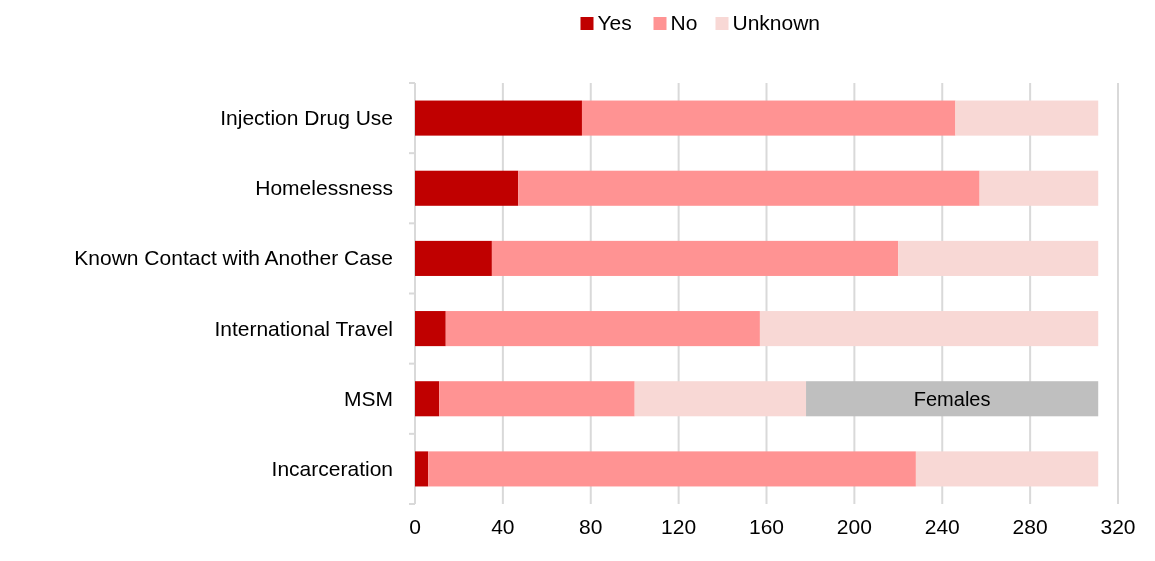 Image resolution: width=1155 pixels, height=561 pixels. Describe the element at coordinates (306, 118) in the screenshot. I see `y-tick-label: Injection Drug Use` at that location.